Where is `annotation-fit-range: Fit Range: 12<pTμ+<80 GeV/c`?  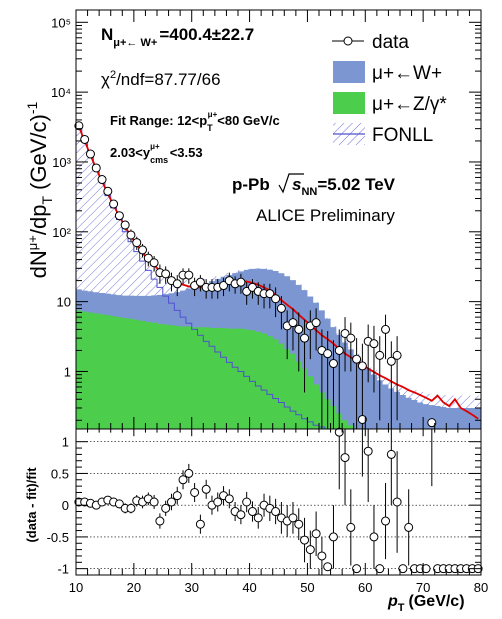 annotation-fit-range: Fit Range: 12<pTμ+<80 GeV/c is located at coordinates (195, 121).